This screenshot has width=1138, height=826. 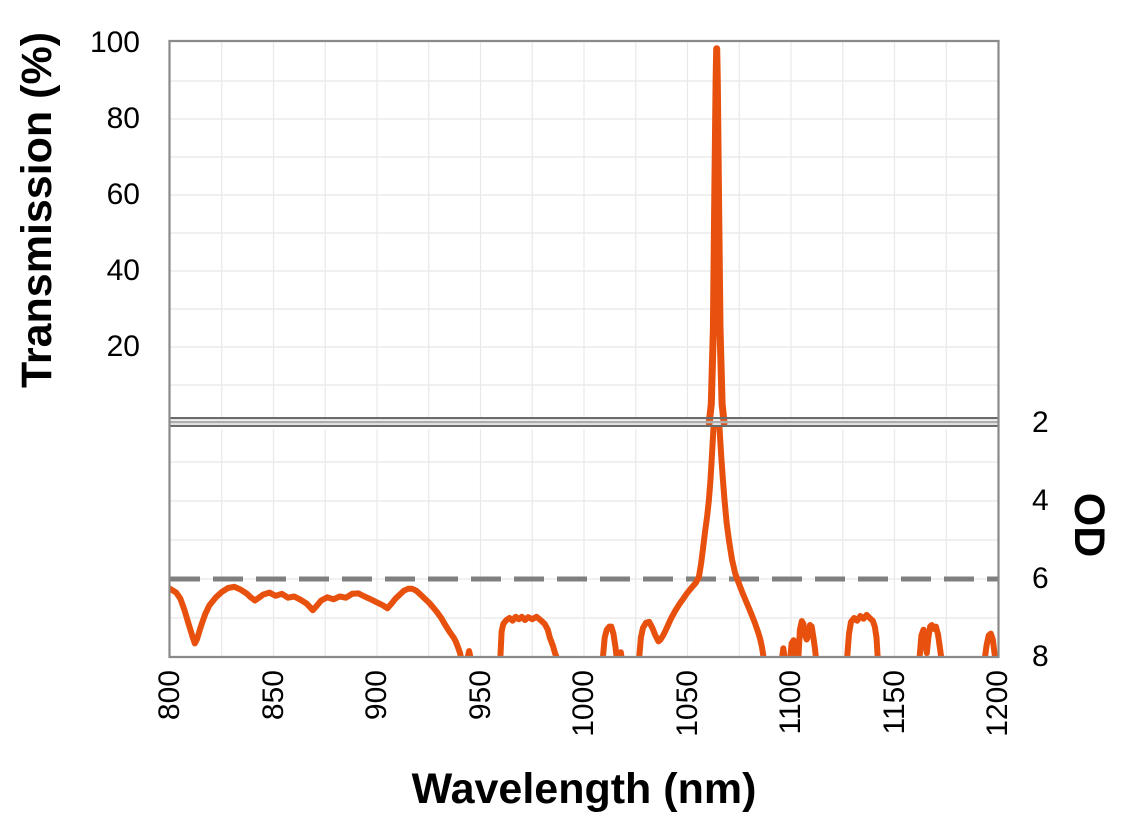 What do you see at coordinates (1040, 500) in the screenshot?
I see `od-tick-label: 4` at bounding box center [1040, 500].